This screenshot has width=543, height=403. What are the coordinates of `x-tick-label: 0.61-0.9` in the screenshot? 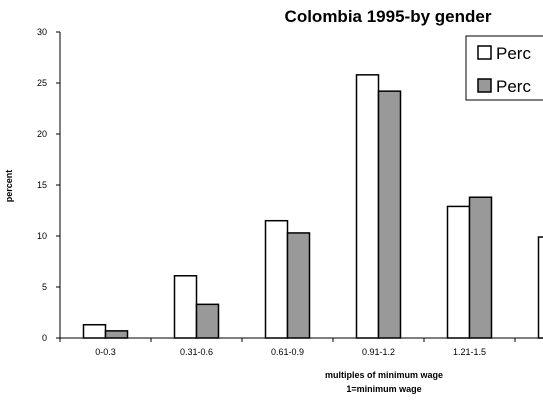 It's located at (287, 352).